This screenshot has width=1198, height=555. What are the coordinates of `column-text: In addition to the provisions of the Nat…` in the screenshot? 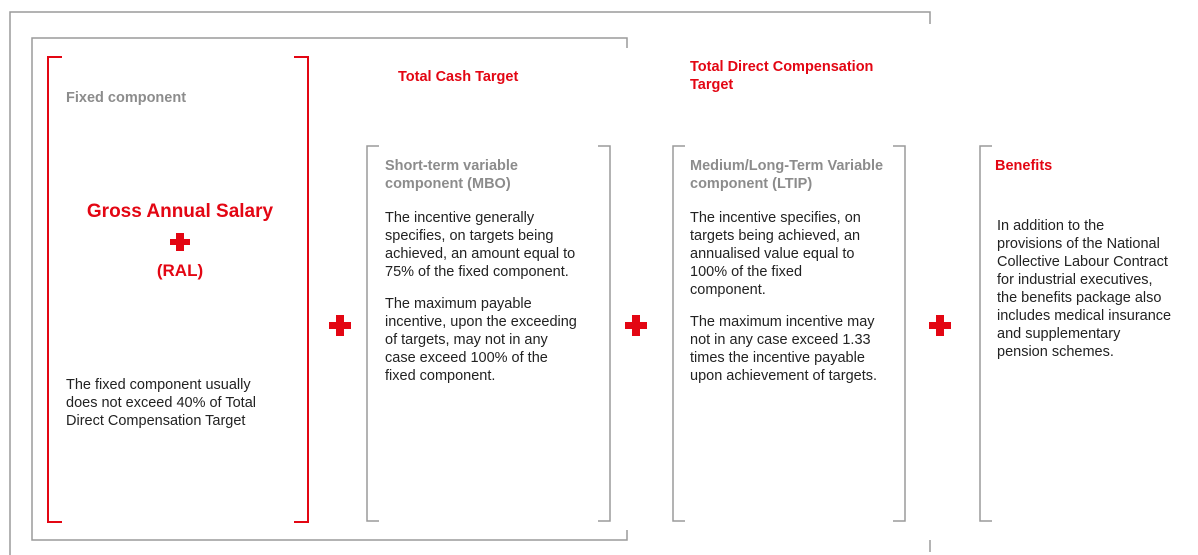 It's located at (1084, 296).